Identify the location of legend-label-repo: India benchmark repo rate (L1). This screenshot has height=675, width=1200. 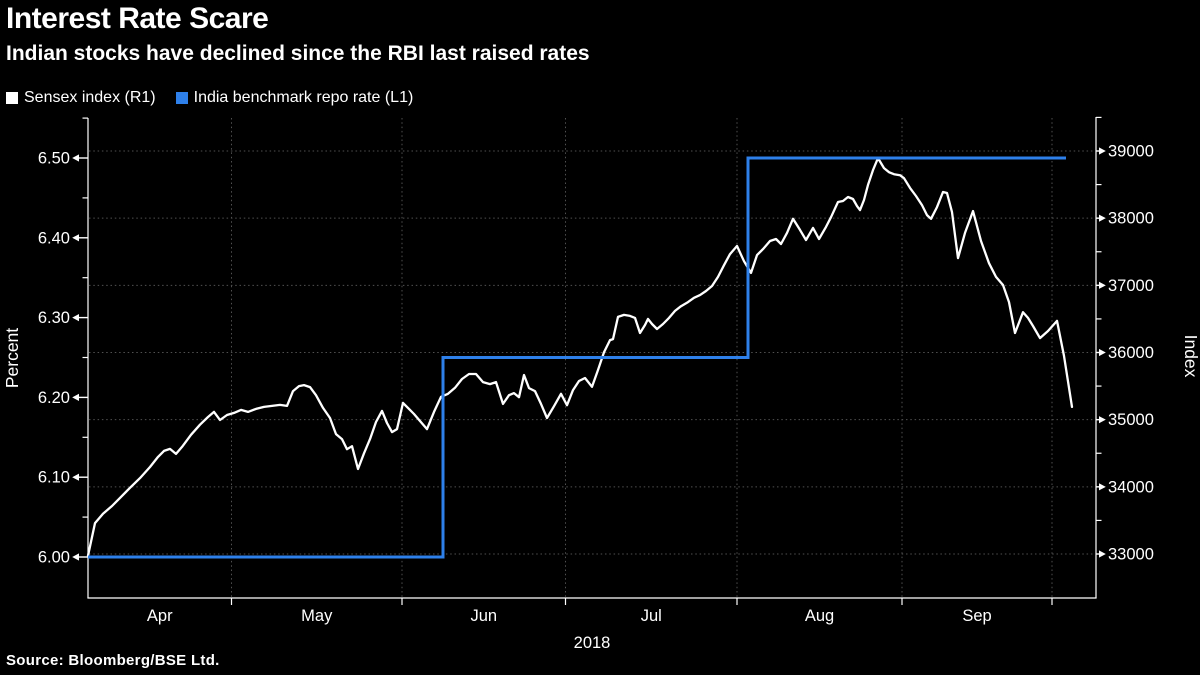
(303, 97).